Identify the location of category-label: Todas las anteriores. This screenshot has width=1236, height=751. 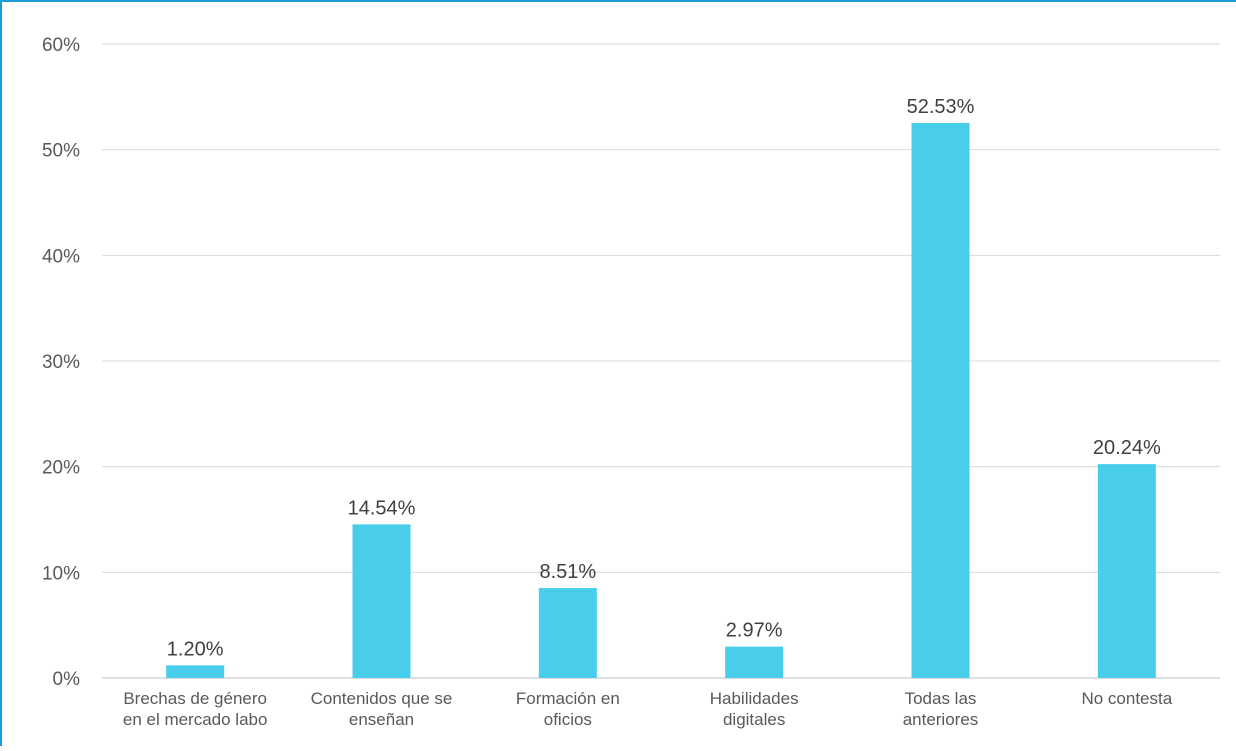
(941, 709).